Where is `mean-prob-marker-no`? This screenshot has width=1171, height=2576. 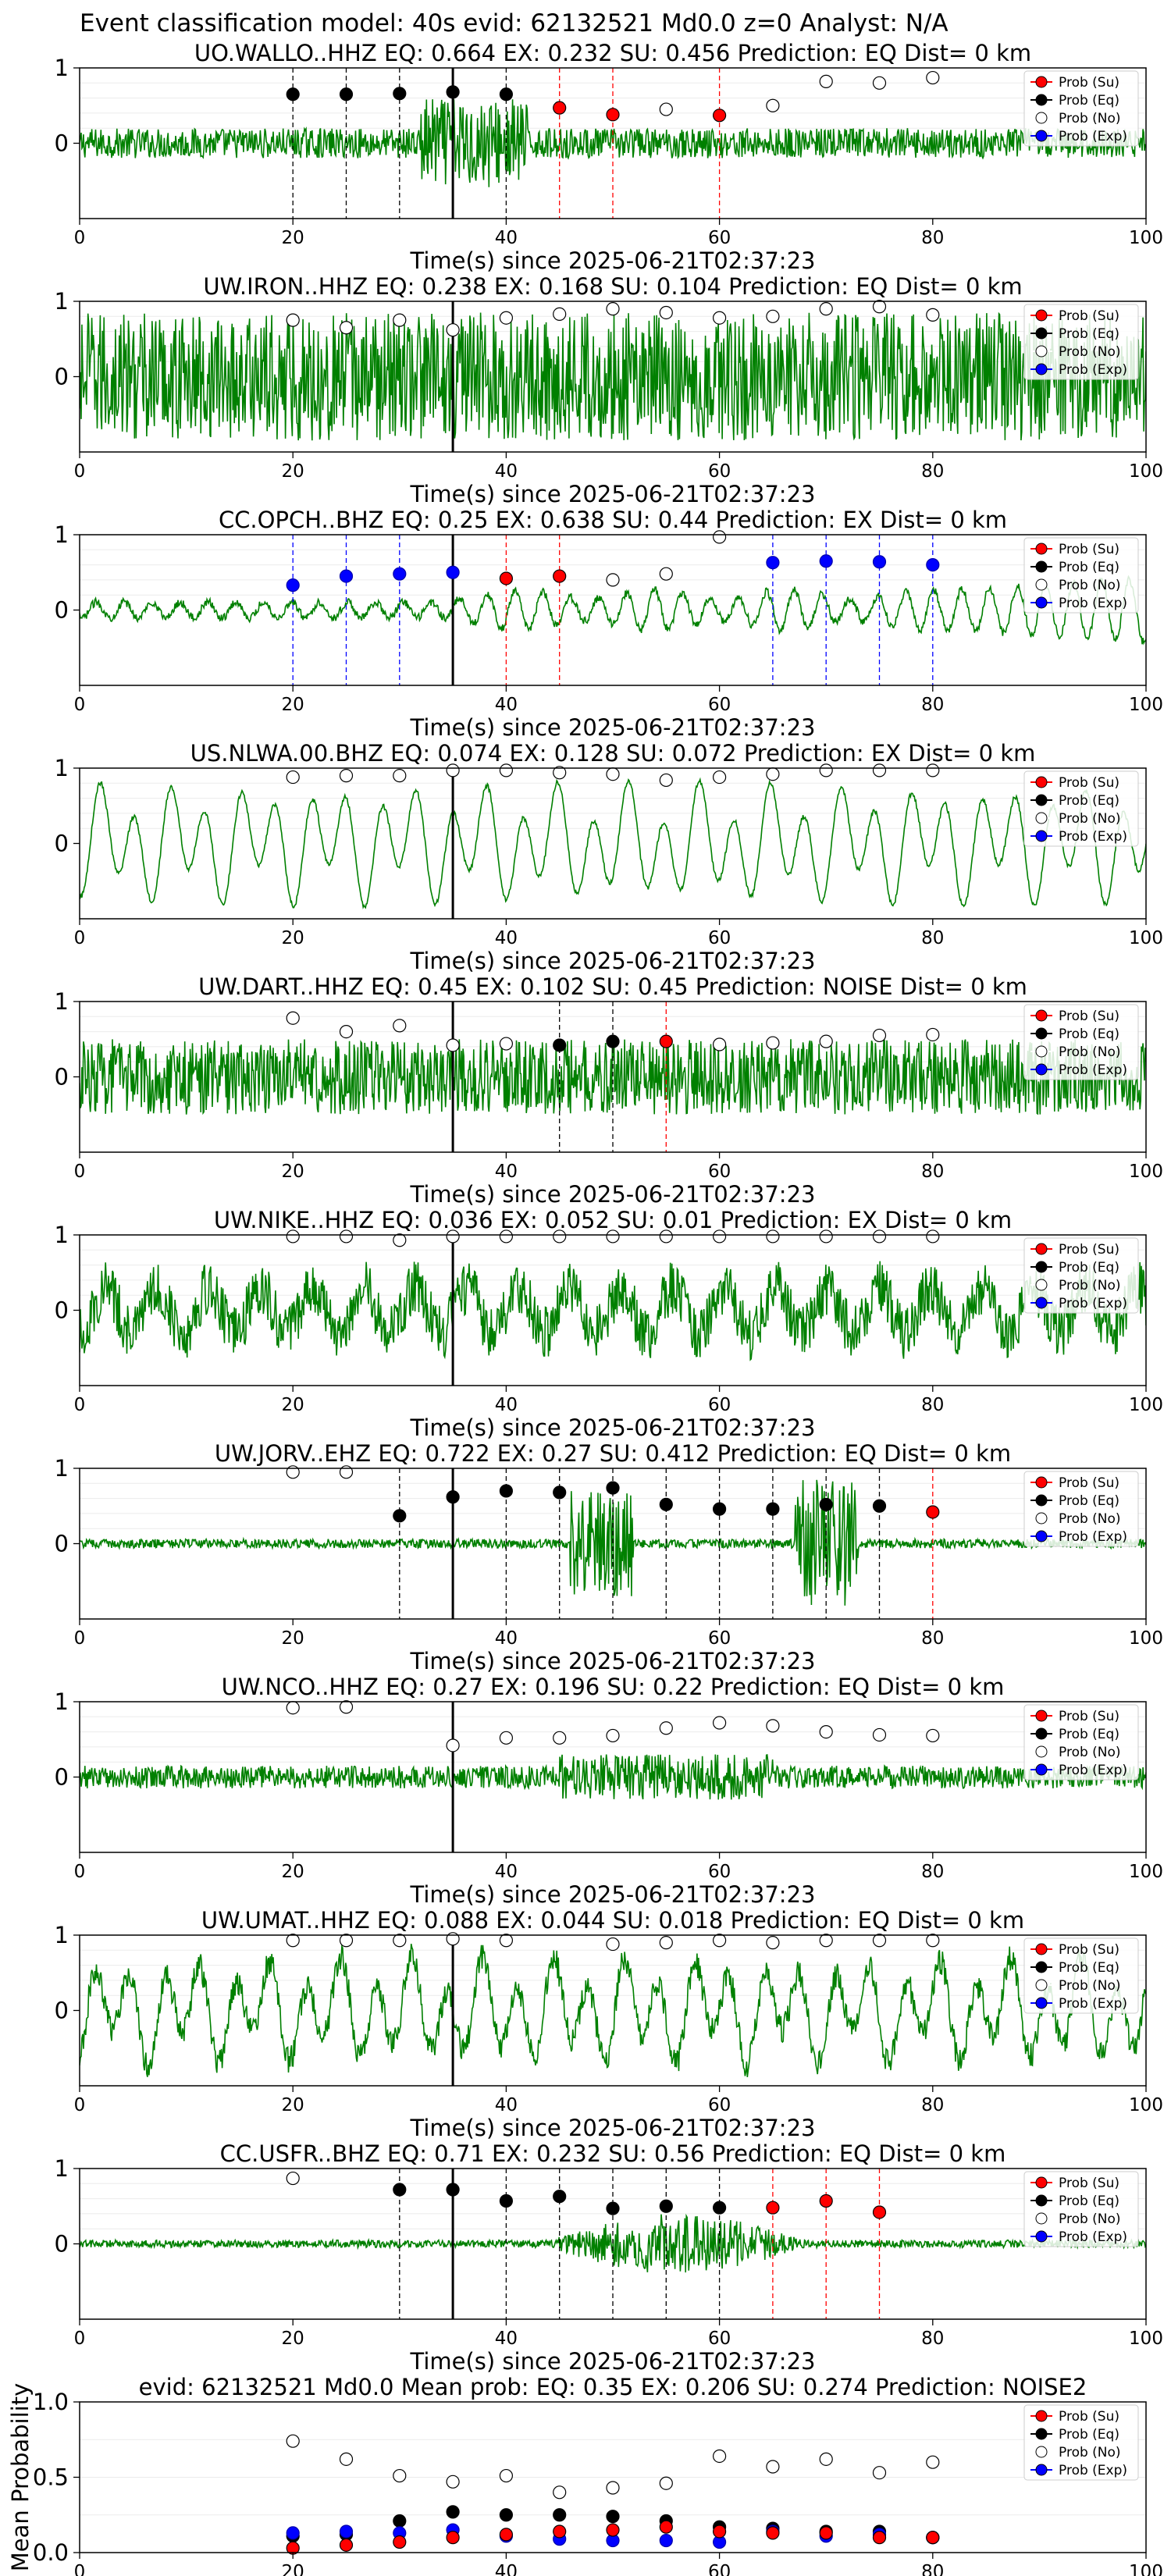 mean-prob-marker-no is located at coordinates (400, 2475).